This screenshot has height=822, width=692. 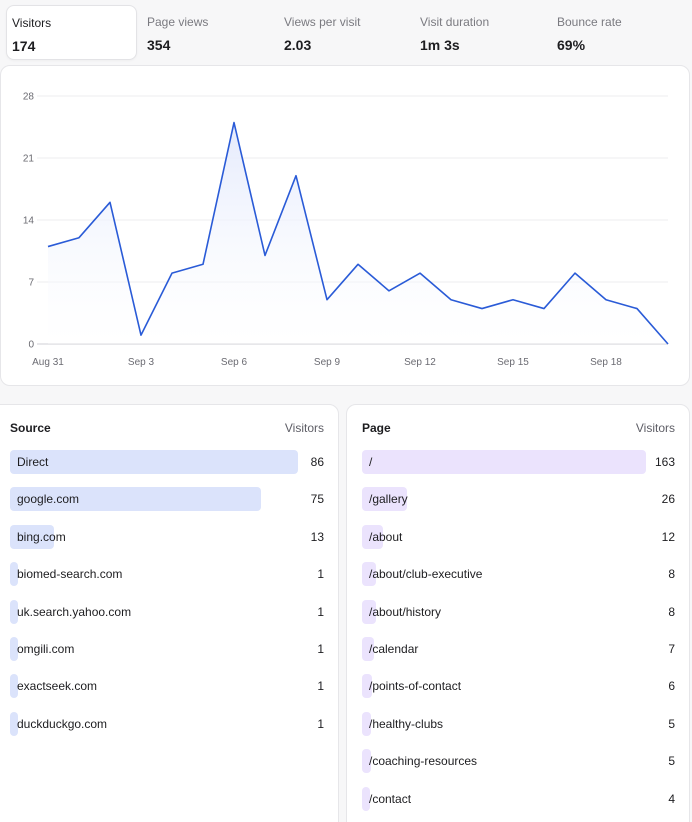 I want to click on page-row: /coaching-resources 5, so click(x=525, y=761).